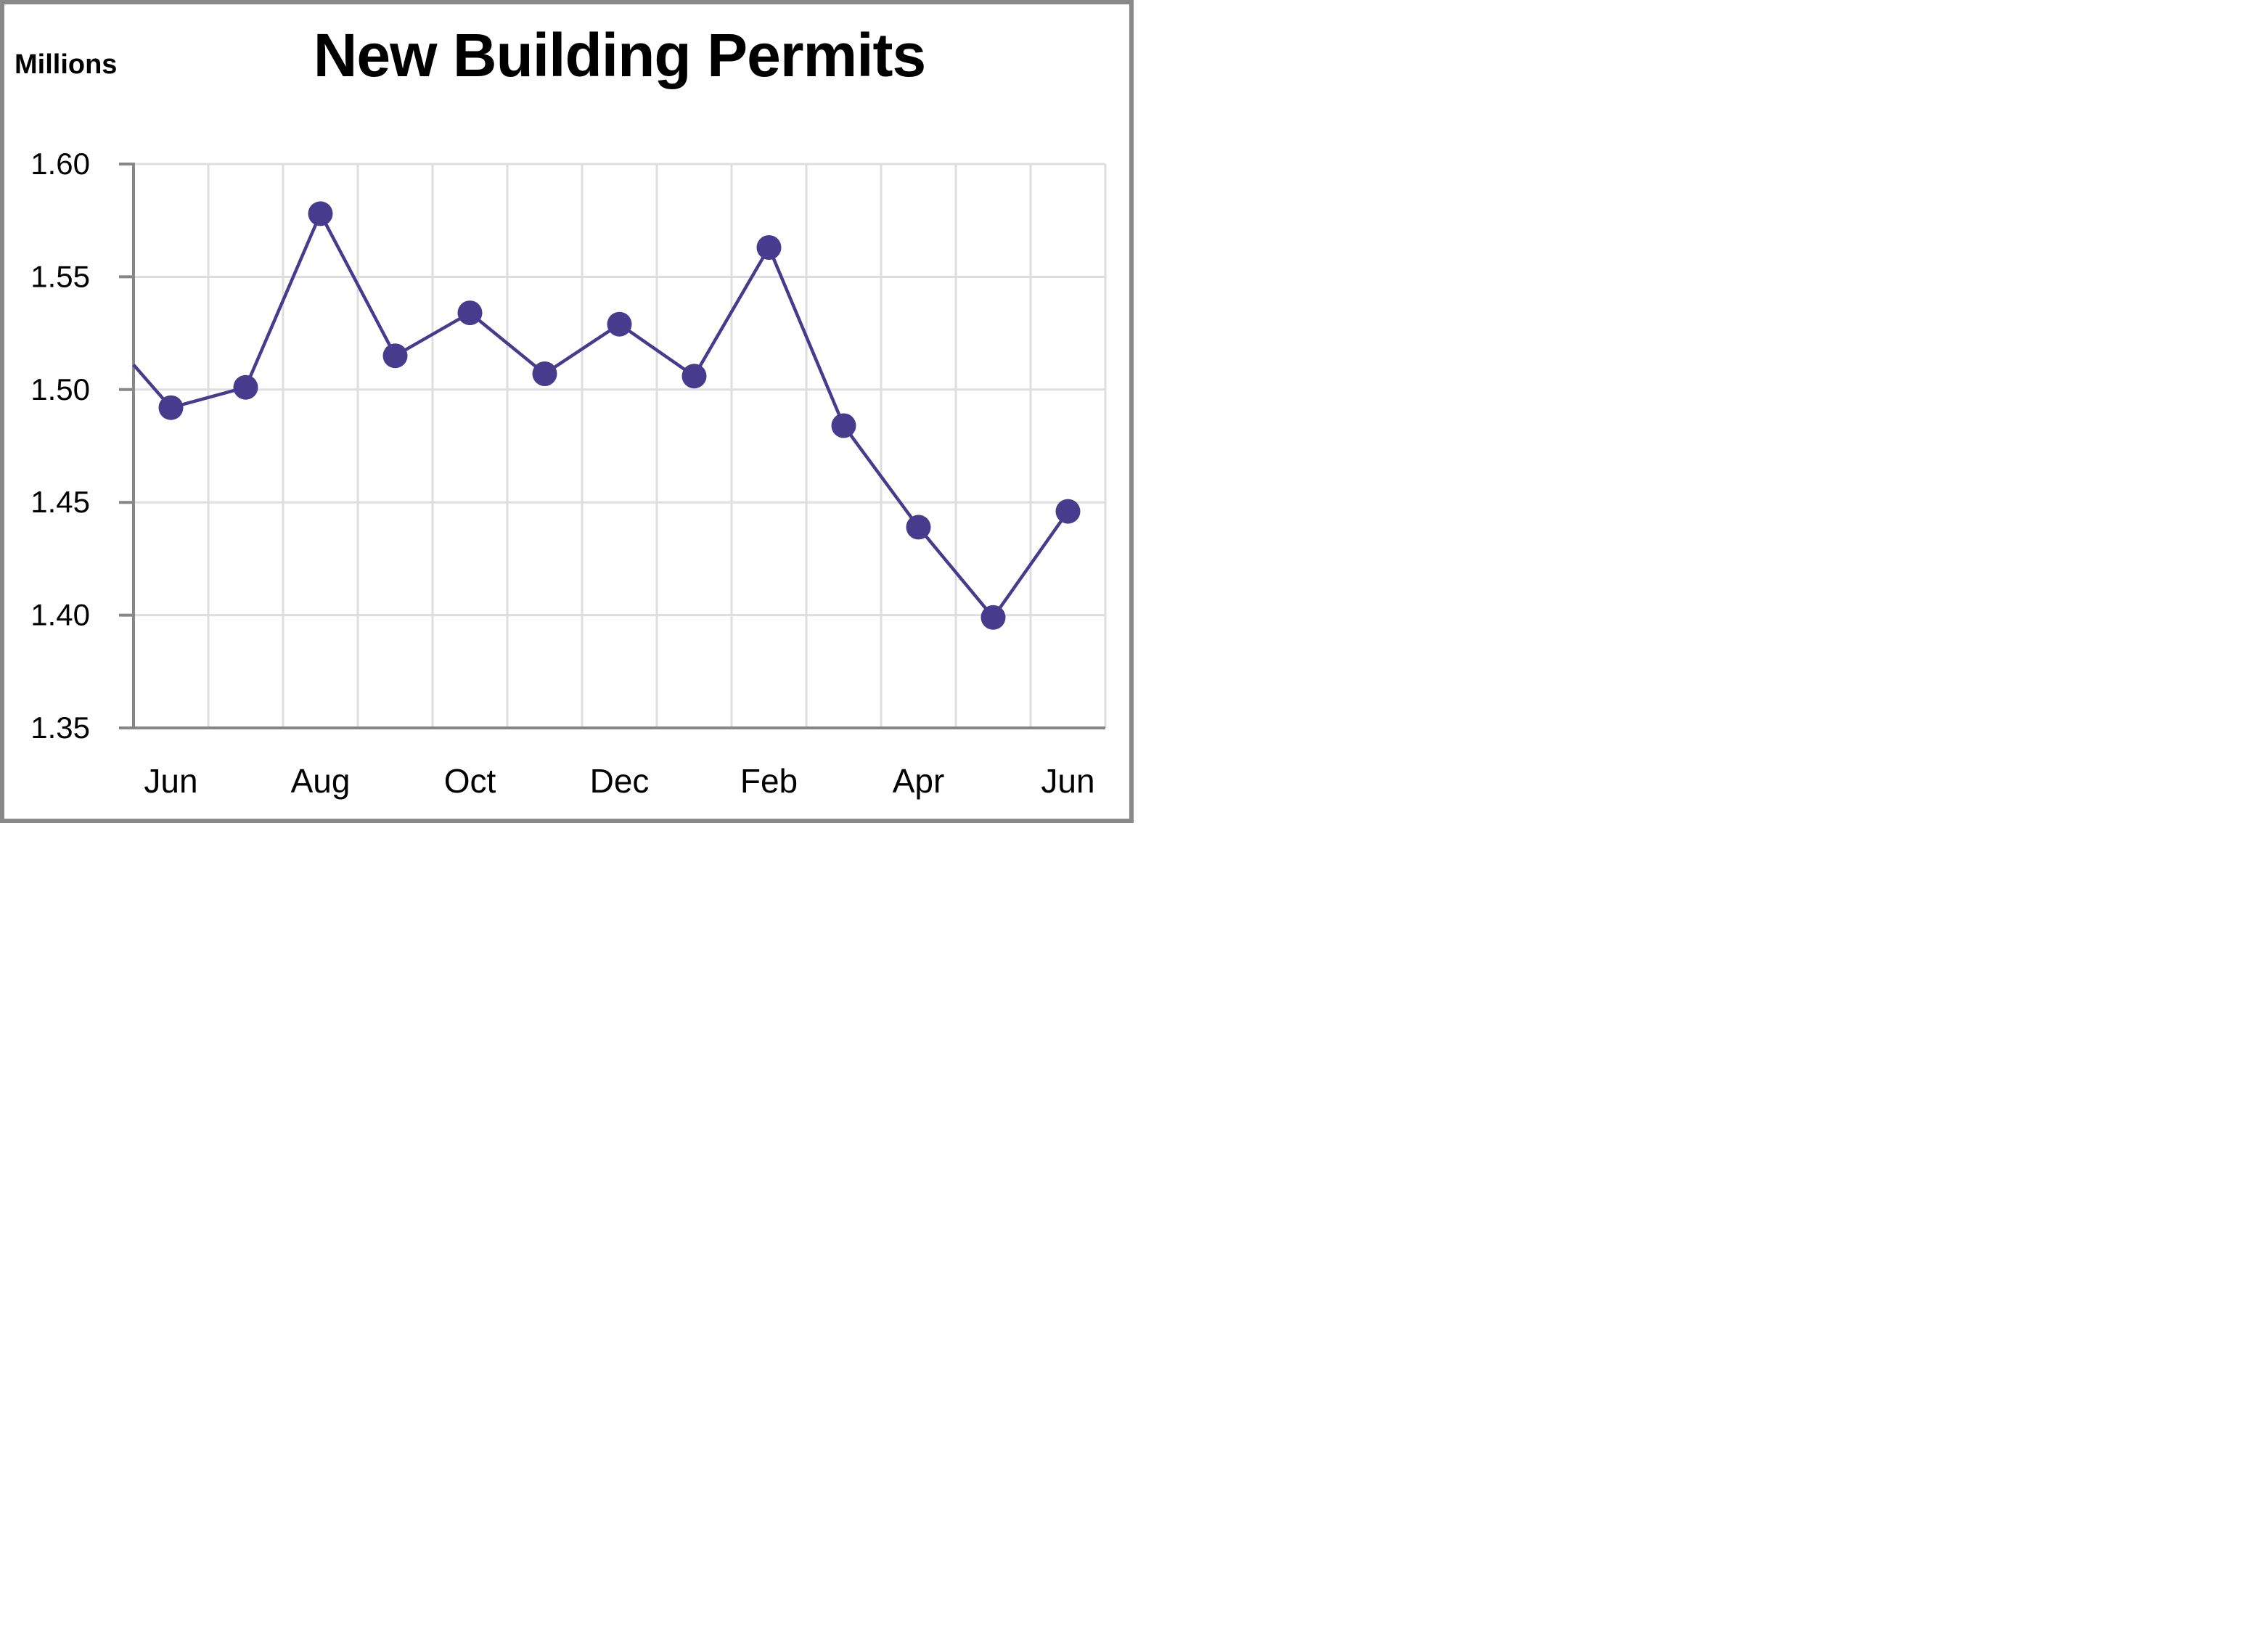  What do you see at coordinates (60, 615) in the screenshot?
I see `y-tick-label: 1.40` at bounding box center [60, 615].